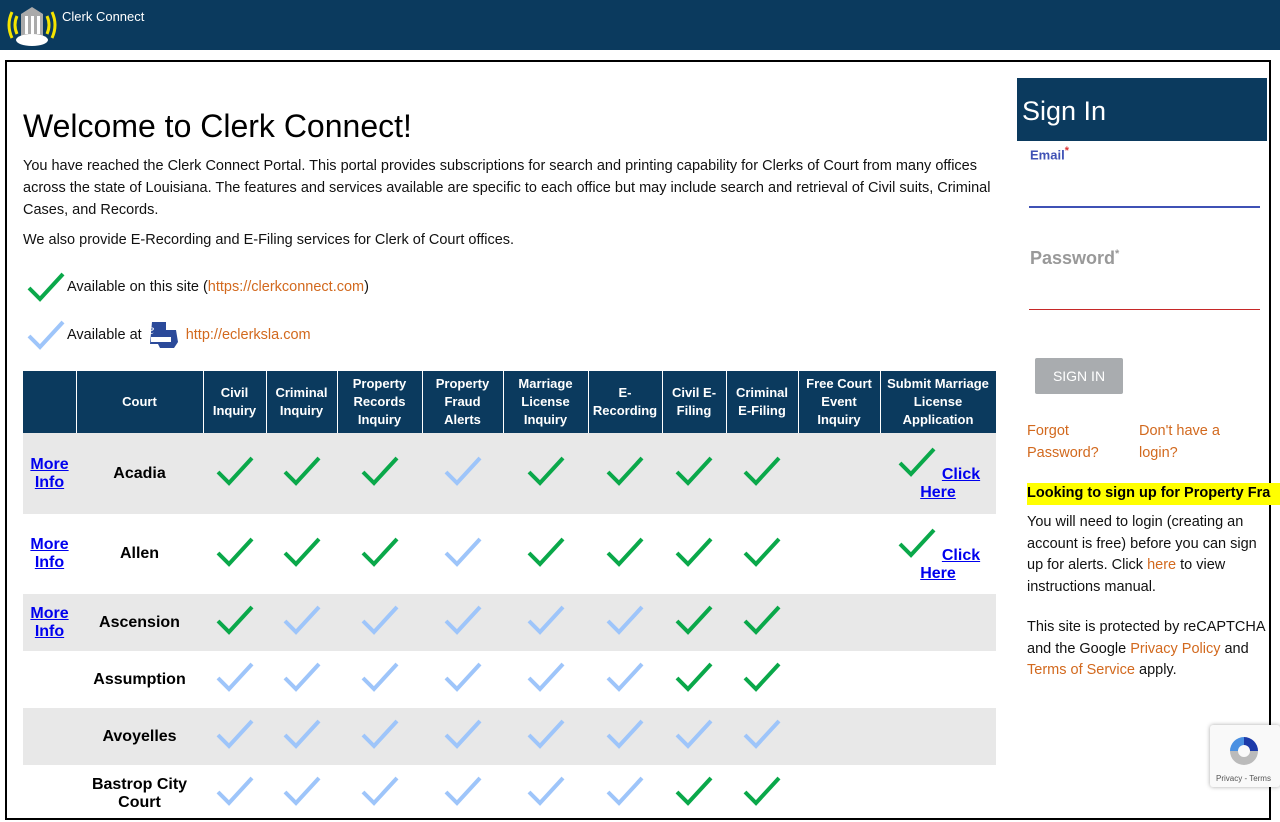 The width and height of the screenshot is (1280, 822). Describe the element at coordinates (1243, 778) in the screenshot. I see `recaptcha-badge-text: Privacy - Terms` at that location.